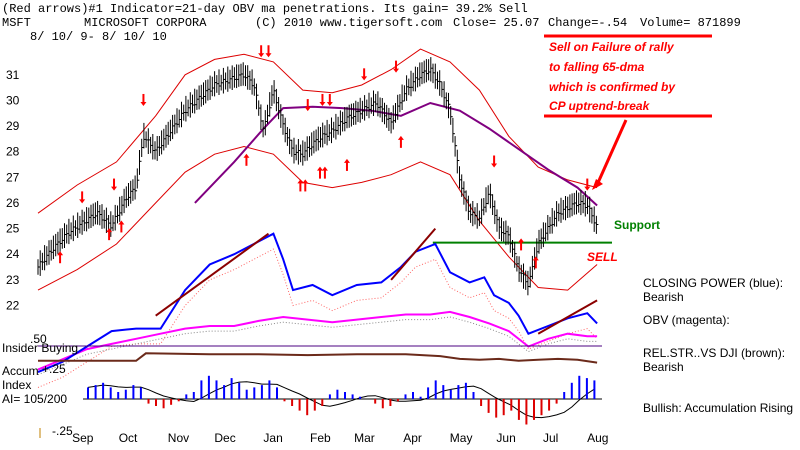 Image resolution: width=800 pixels, height=450 pixels. Describe the element at coordinates (637, 225) in the screenshot. I see `support-label: Support` at that location.